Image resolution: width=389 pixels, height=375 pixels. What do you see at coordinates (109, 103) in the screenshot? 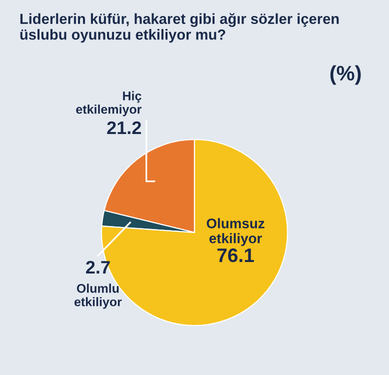
I see `slice-label: Hiç etkilemiyor` at bounding box center [109, 103].